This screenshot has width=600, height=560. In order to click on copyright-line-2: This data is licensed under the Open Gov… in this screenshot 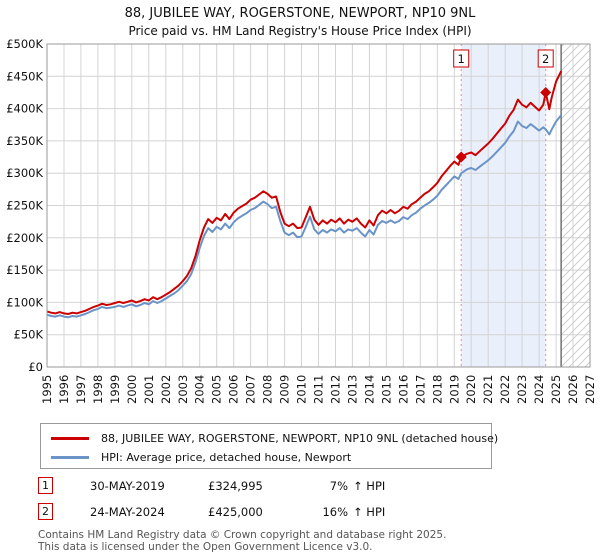, I will do `click(205, 547)`.